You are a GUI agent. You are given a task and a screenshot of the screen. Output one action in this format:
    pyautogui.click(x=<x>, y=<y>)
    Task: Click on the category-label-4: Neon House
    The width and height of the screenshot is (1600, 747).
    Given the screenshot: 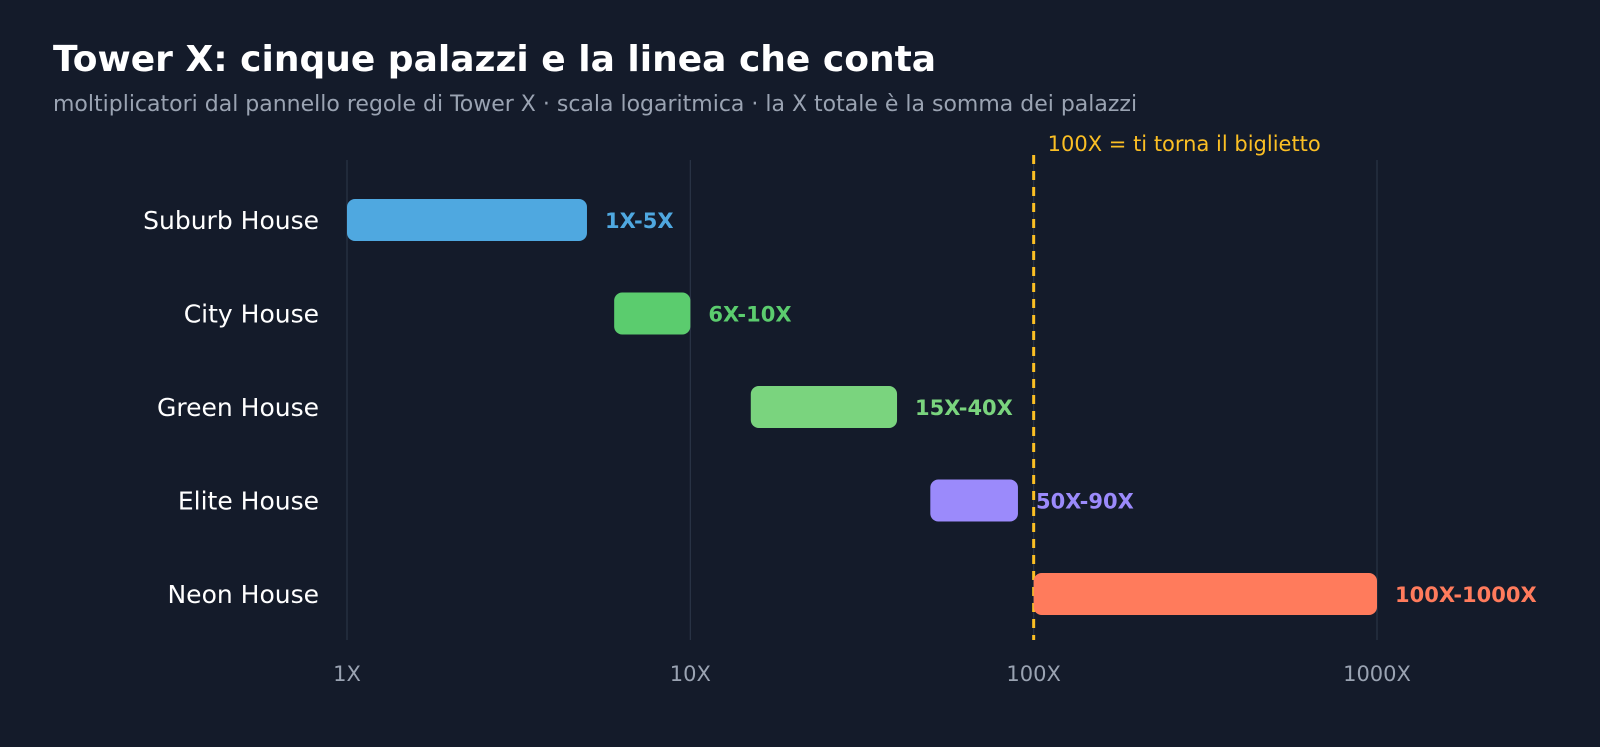 What is the action you would take?
    pyautogui.click(x=243, y=594)
    